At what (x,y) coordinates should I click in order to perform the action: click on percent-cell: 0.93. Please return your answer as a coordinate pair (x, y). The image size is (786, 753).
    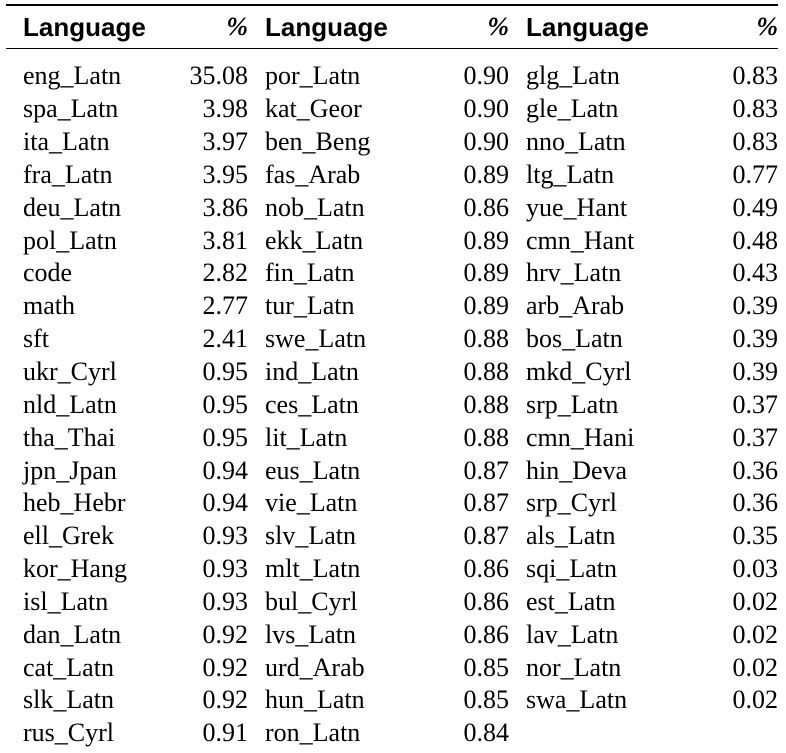
    Looking at the image, I should click on (225, 536).